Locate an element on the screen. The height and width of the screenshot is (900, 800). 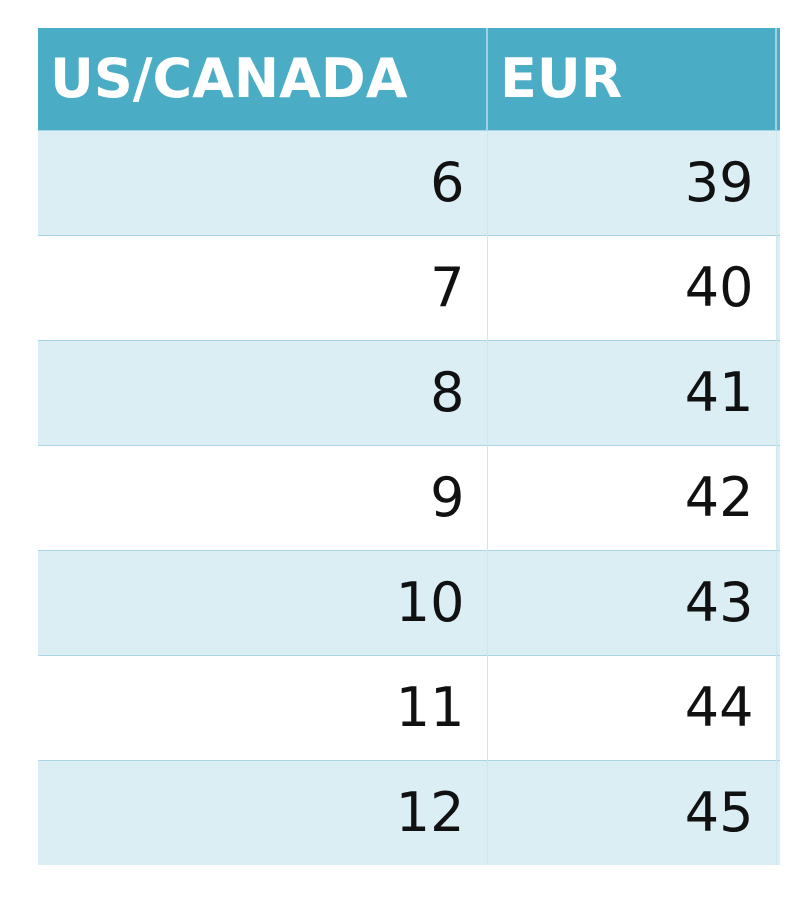
table-cell: 8 is located at coordinates (263, 392).